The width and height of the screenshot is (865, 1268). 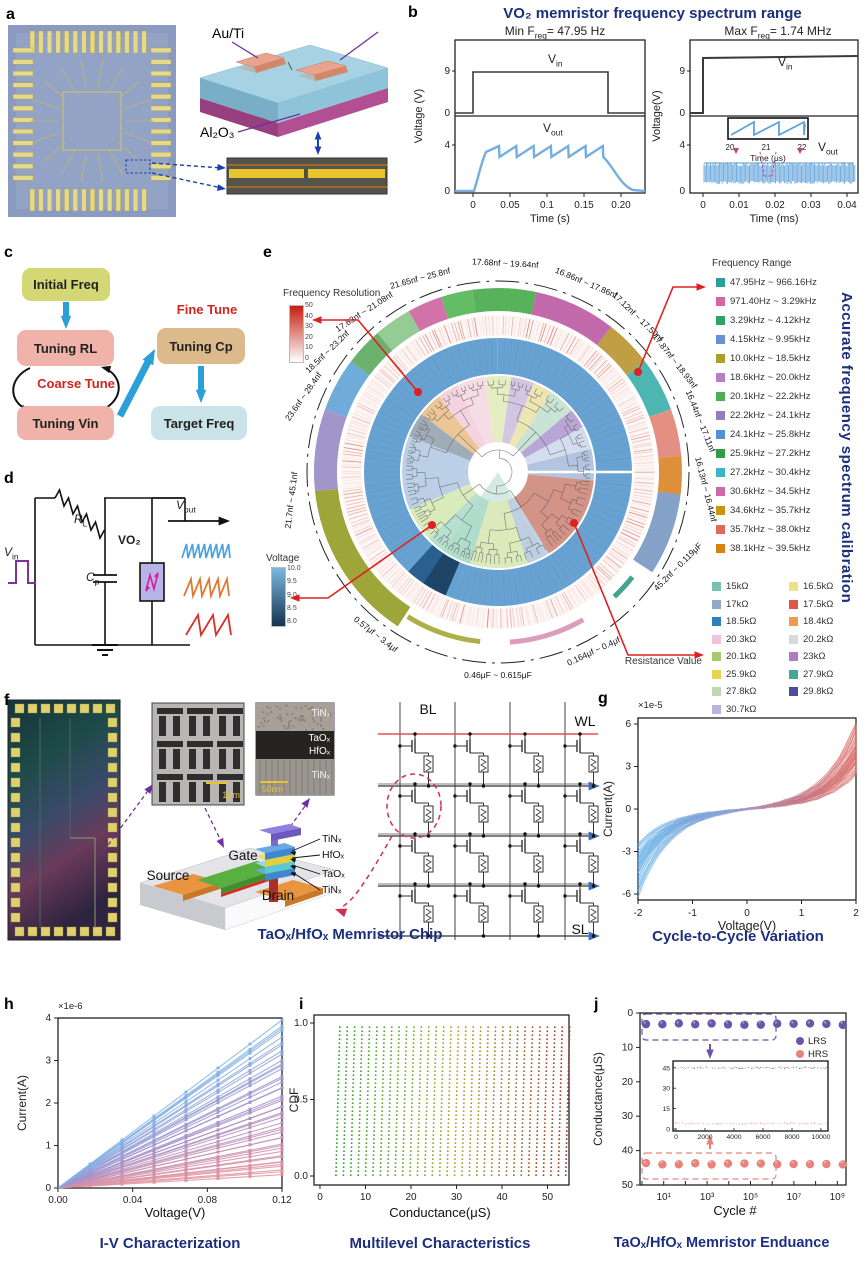 What do you see at coordinates (555, 32) in the screenshot?
I see `b-left-subtitle: Min Freq= 47.95 Hz` at bounding box center [555, 32].